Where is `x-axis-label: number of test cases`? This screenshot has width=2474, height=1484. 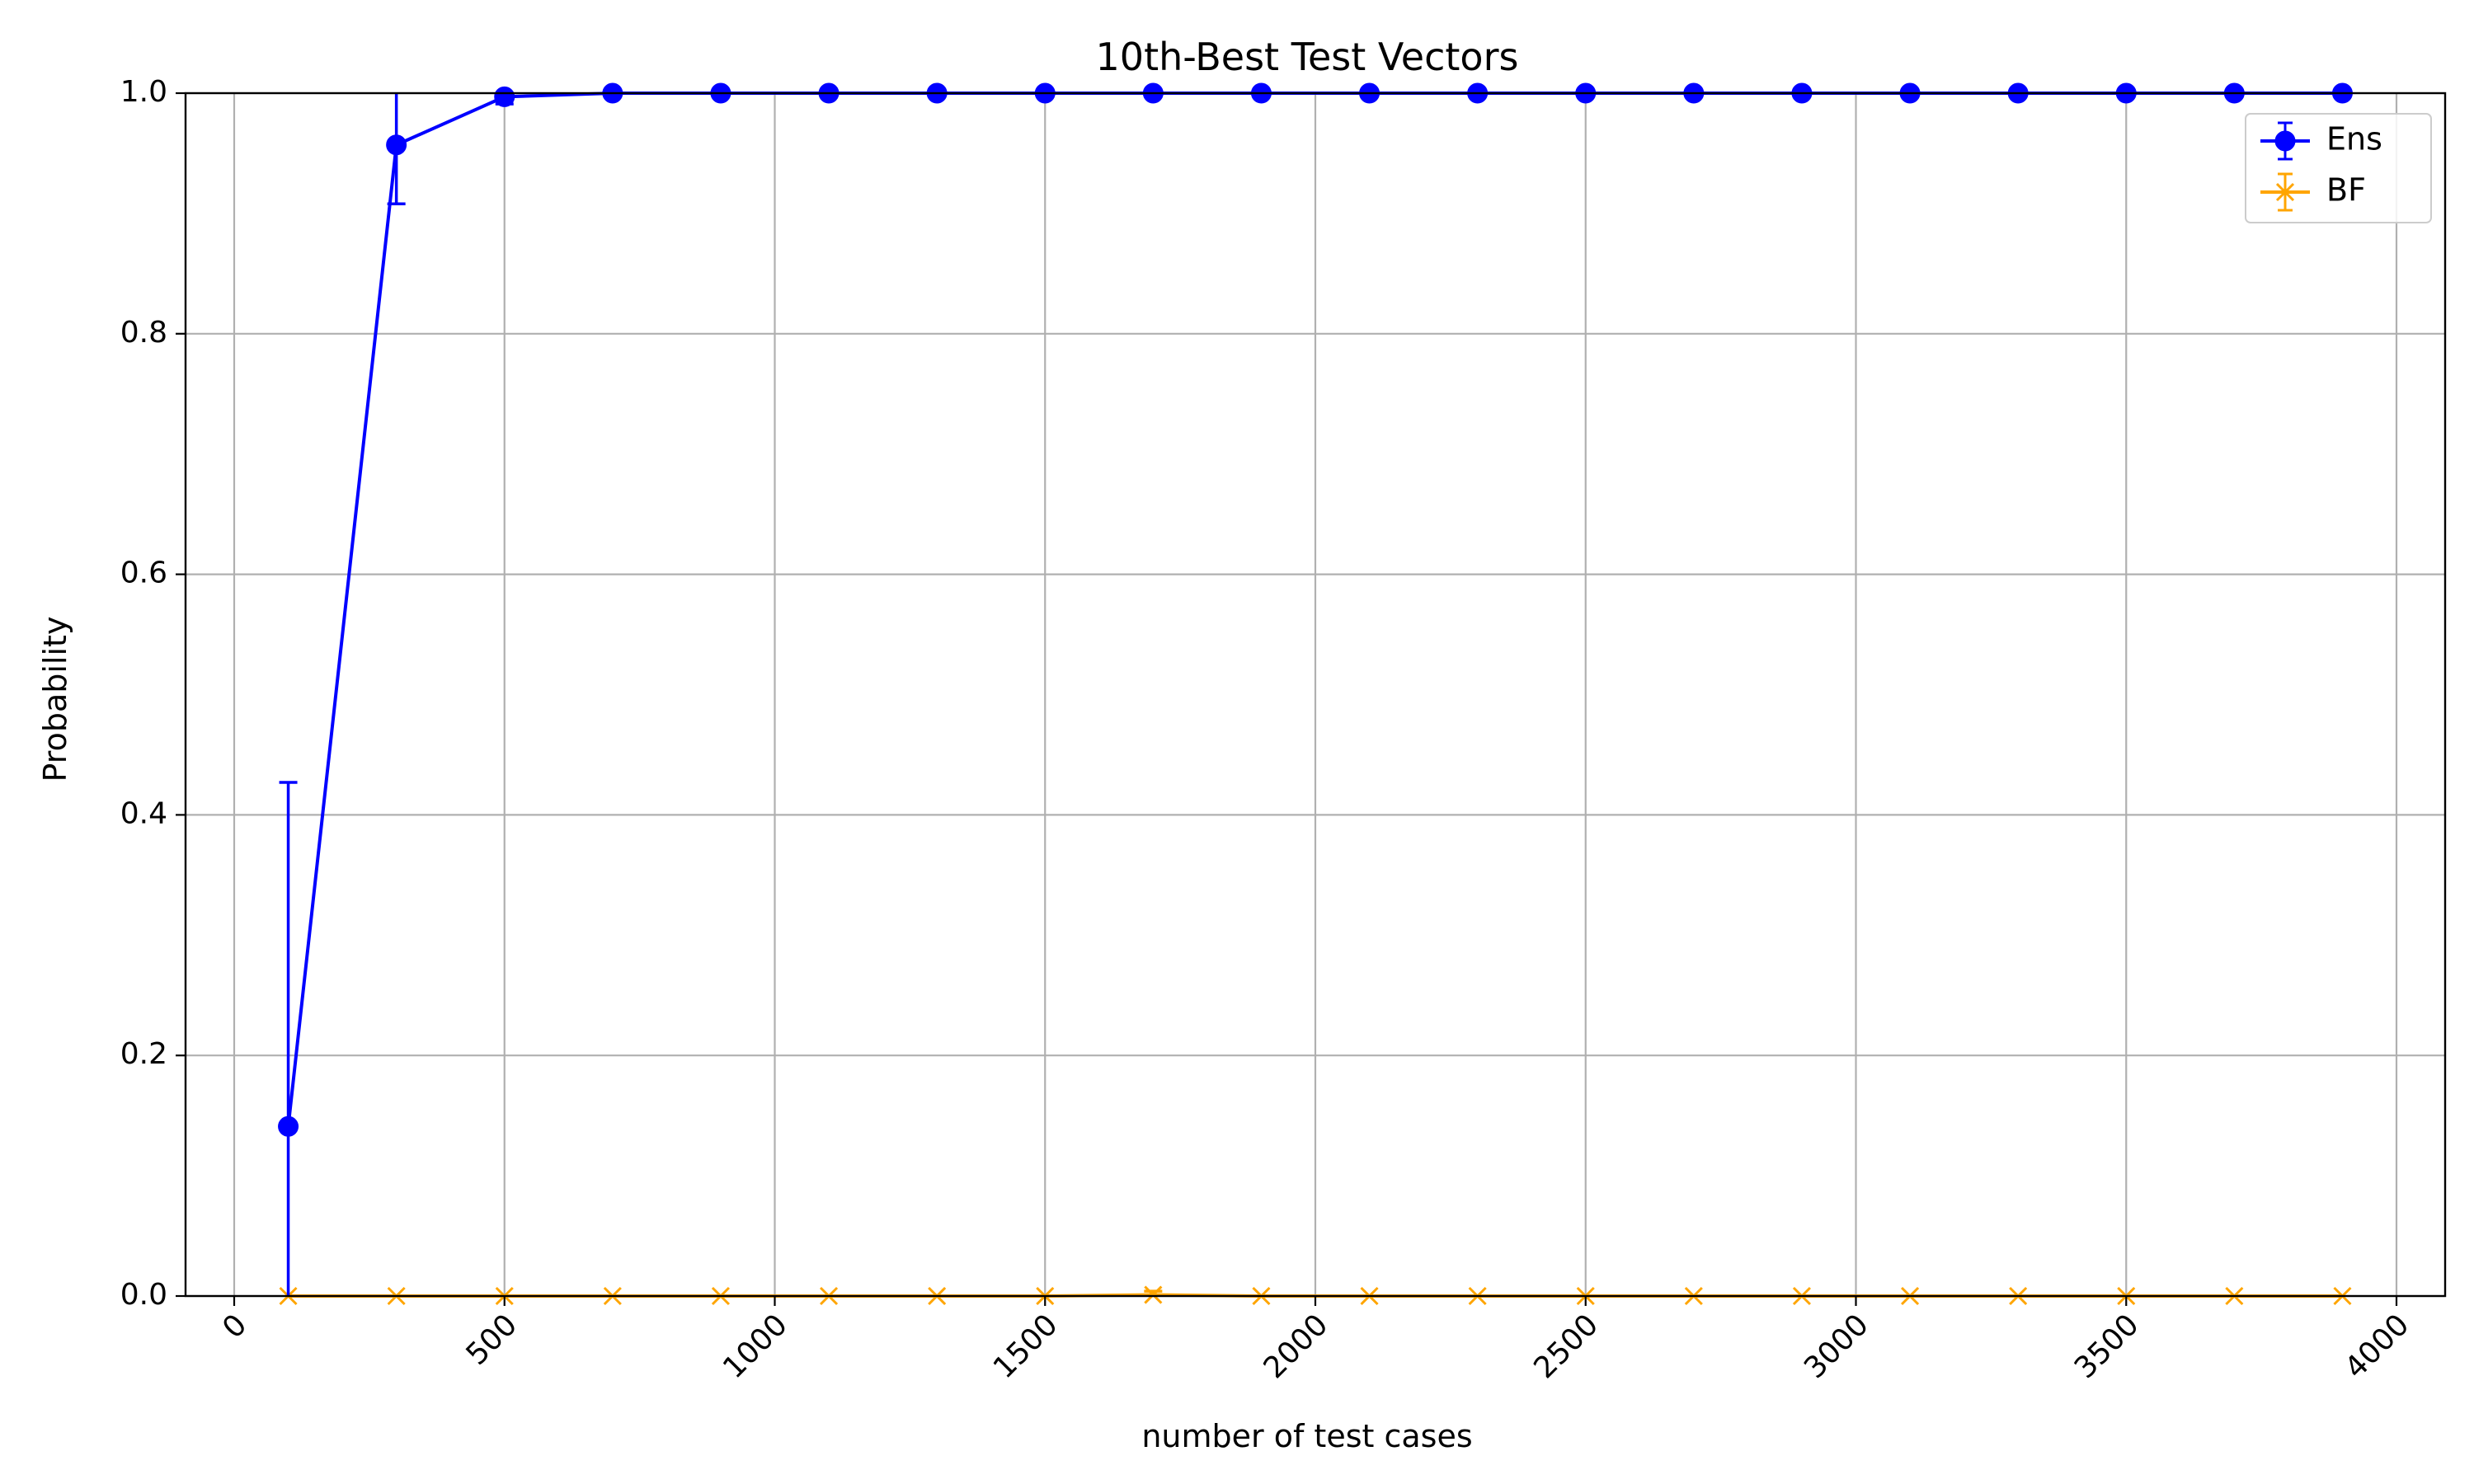
x-axis-label: number of test cases is located at coordinates (1306, 1436).